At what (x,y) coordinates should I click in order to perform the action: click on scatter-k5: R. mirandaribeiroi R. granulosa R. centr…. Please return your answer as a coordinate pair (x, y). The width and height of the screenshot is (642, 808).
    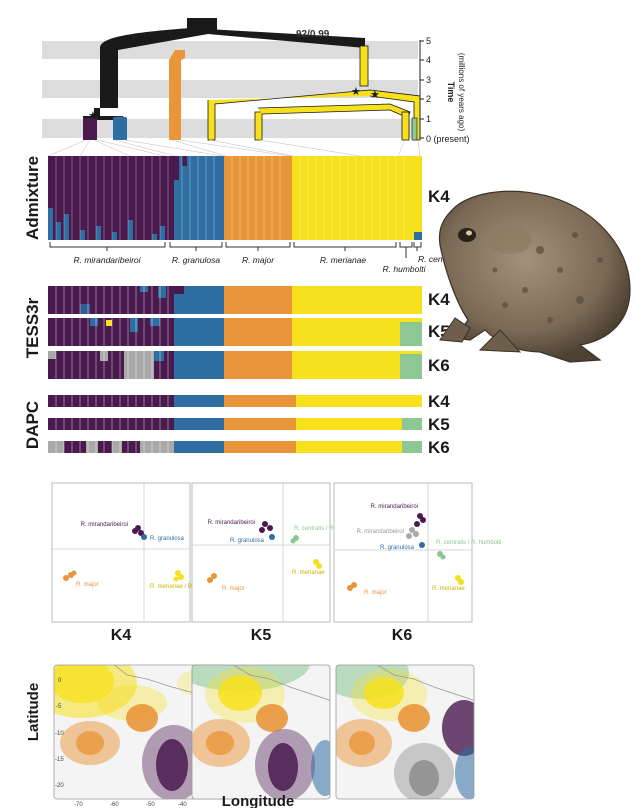
    Looking at the image, I should click on (275, 552).